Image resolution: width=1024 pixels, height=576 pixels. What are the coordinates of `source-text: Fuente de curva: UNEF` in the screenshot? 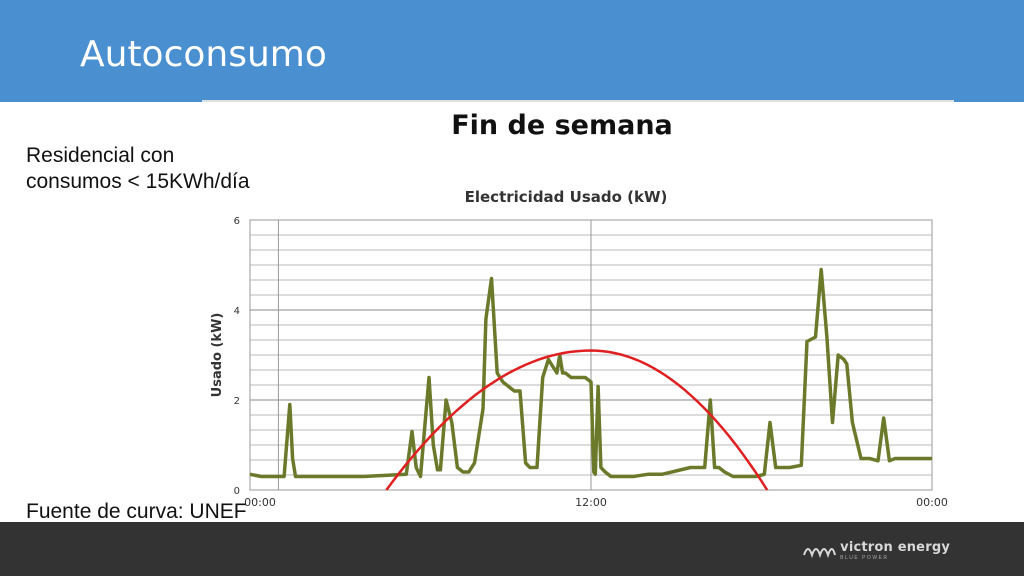 It's located at (136, 511).